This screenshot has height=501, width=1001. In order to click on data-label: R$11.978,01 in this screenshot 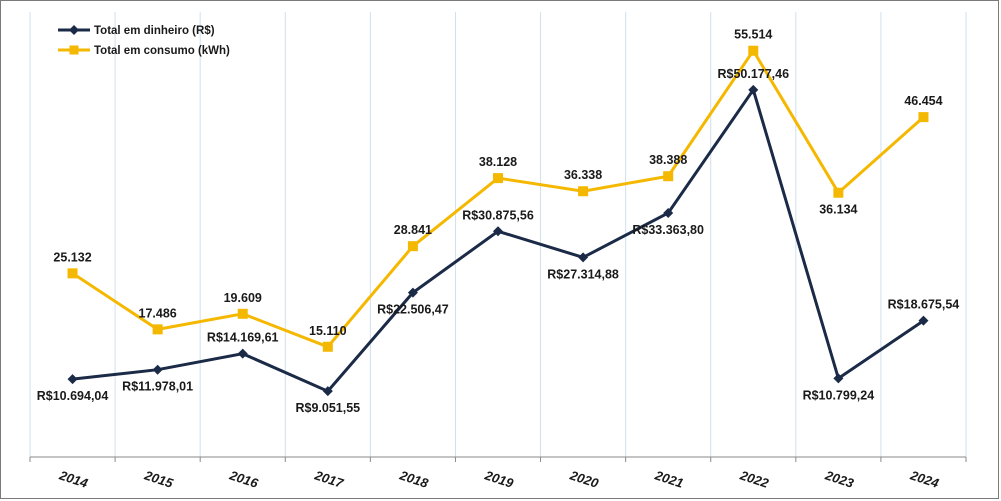, I will do `click(157, 387)`.